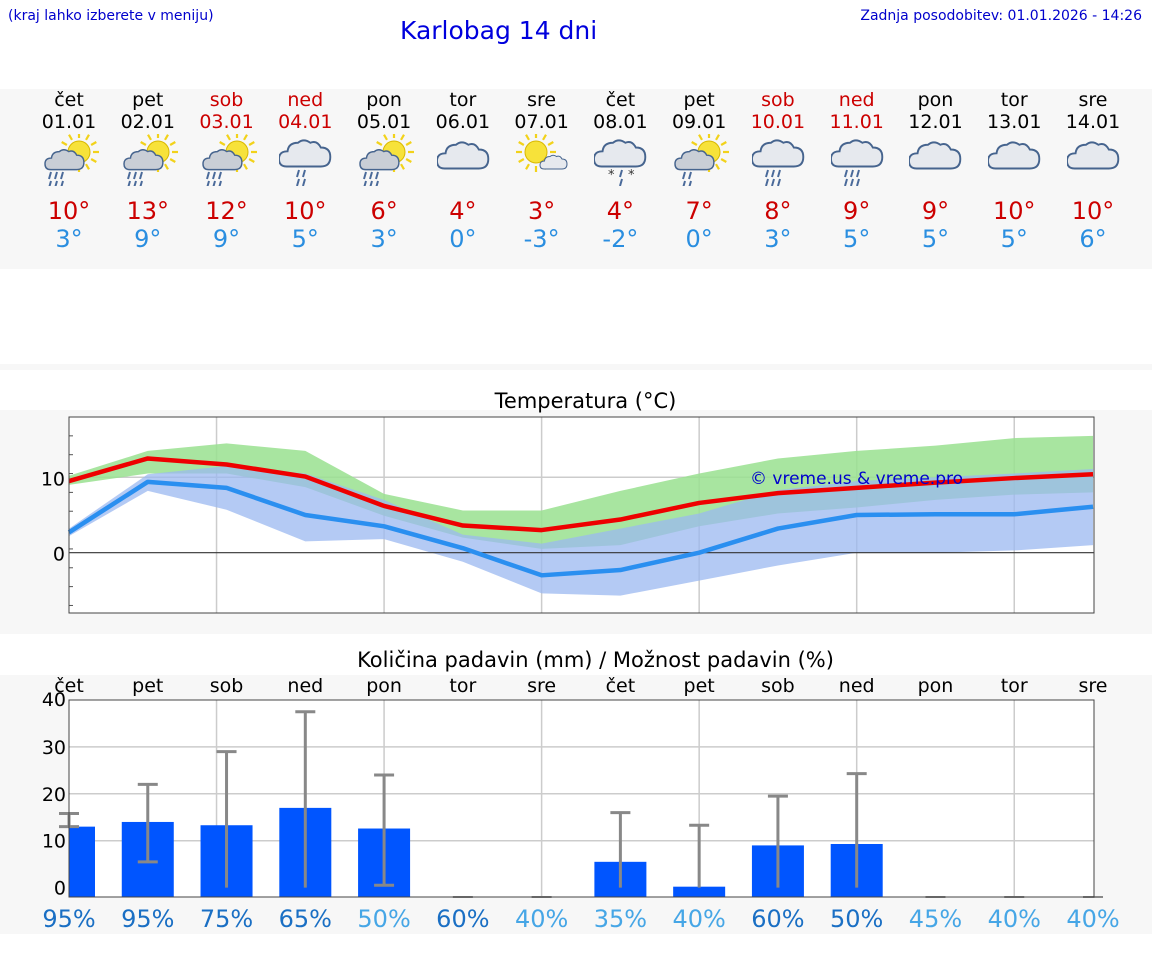 Image resolution: width=1152 pixels, height=975 pixels. I want to click on max-temp-line, so click(581, 494).